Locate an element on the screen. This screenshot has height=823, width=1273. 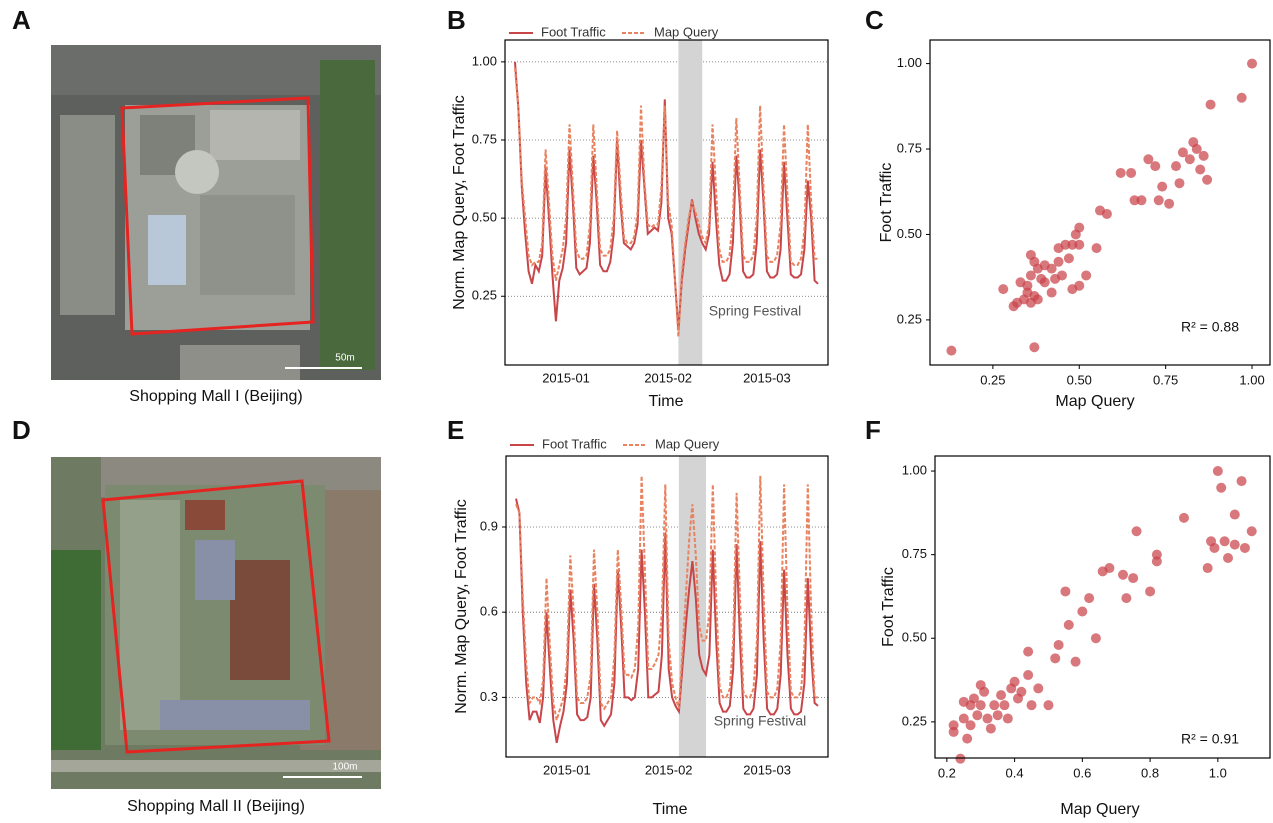
y-tick-label: 0.50 is located at coordinates (909, 233).